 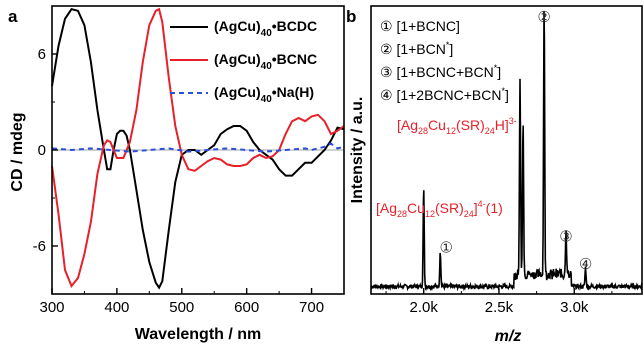 What do you see at coordinates (265, 28) in the screenshot?
I see `legend-entry-1: (AgCu)40•BCDC` at bounding box center [265, 28].